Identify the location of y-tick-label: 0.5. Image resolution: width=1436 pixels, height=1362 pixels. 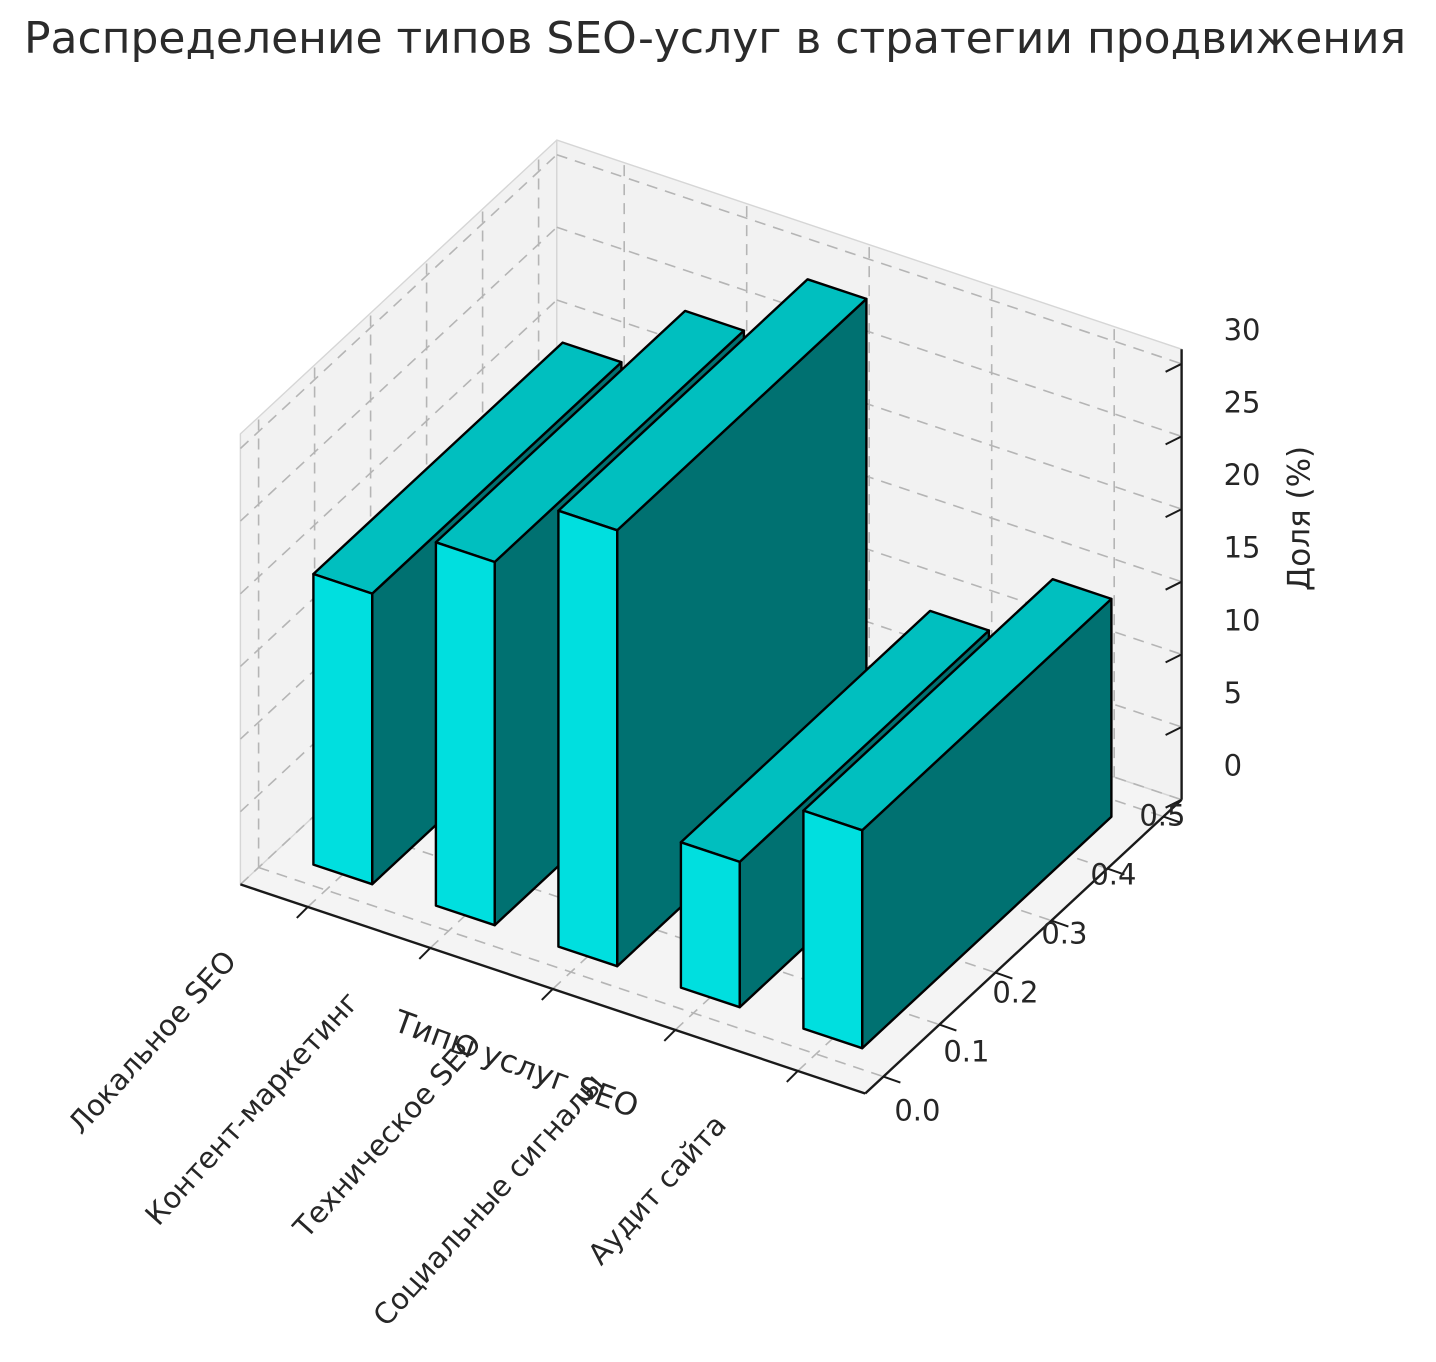
(1162, 816).